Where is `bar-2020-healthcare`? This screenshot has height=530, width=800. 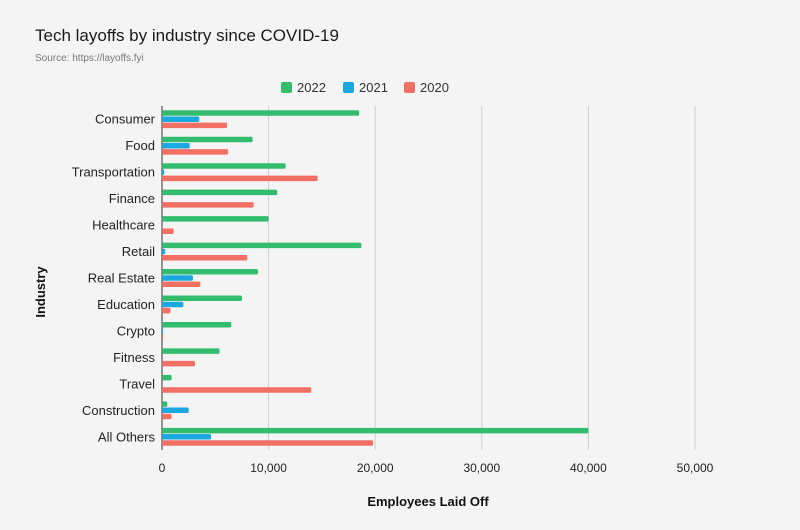
bar-2020-healthcare is located at coordinates (168, 231).